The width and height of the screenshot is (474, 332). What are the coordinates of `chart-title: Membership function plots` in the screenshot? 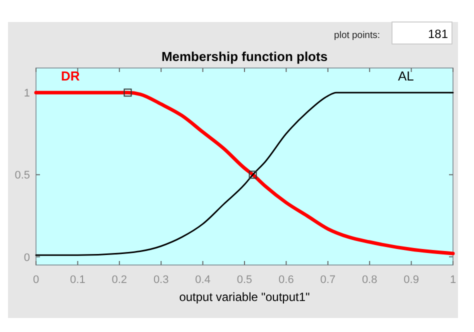 It's located at (244, 56).